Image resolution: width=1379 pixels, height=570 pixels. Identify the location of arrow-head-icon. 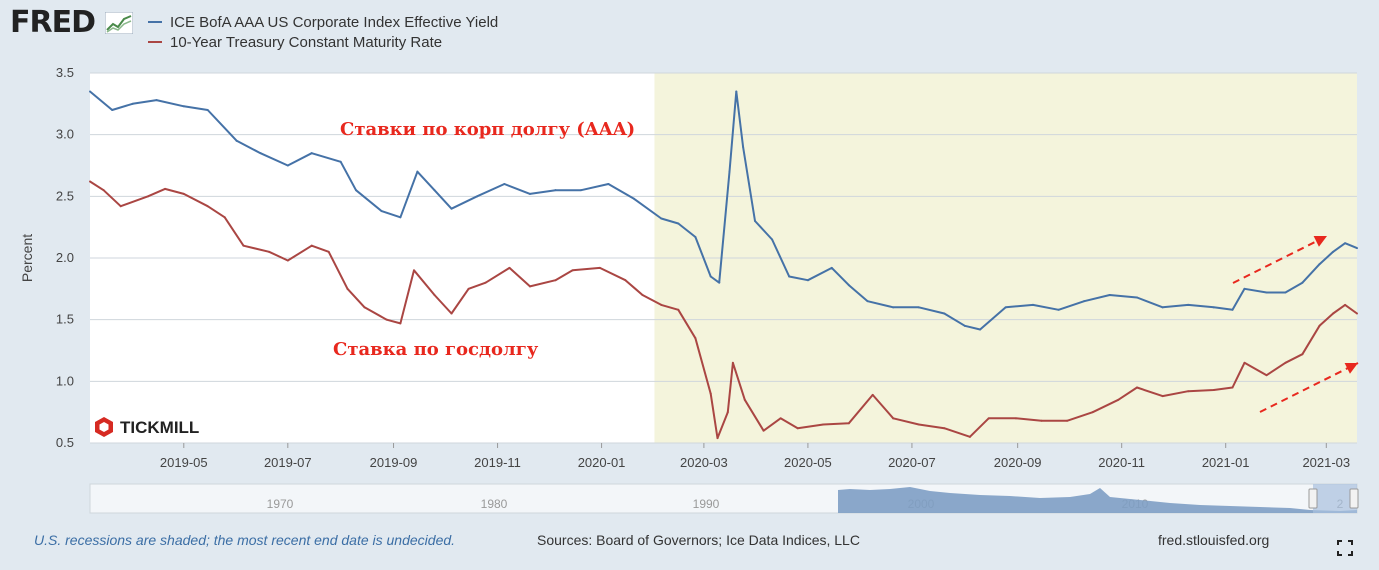
(1351, 368).